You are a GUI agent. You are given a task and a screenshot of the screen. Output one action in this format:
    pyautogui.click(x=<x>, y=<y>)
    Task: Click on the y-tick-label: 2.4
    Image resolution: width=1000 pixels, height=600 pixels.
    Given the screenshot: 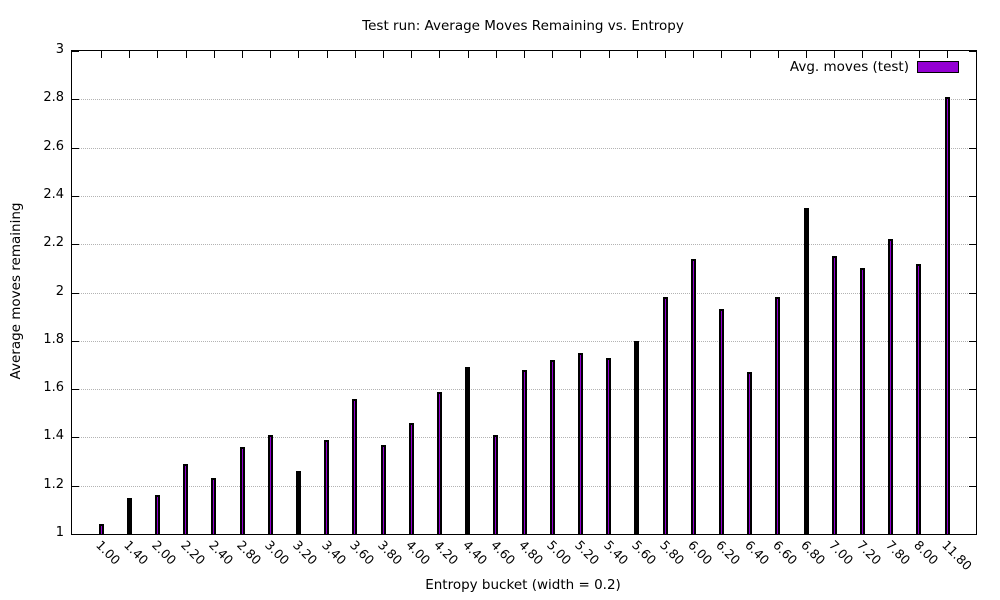 What is the action you would take?
    pyautogui.click(x=53, y=194)
    